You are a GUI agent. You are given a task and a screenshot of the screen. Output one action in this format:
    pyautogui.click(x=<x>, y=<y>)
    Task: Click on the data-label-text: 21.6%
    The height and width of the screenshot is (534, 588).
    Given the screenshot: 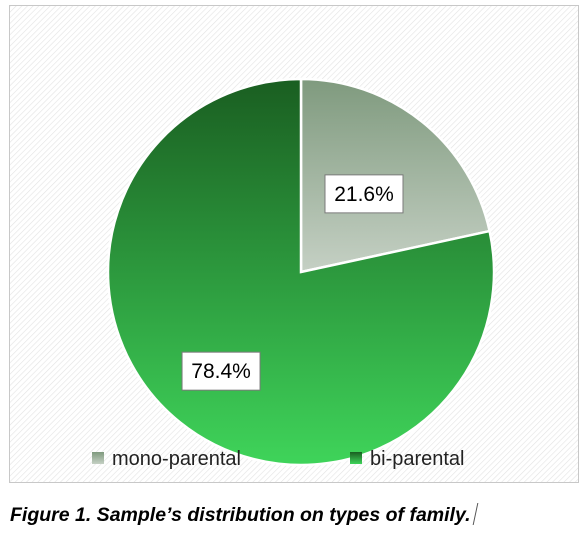 What is the action you would take?
    pyautogui.click(x=364, y=194)
    